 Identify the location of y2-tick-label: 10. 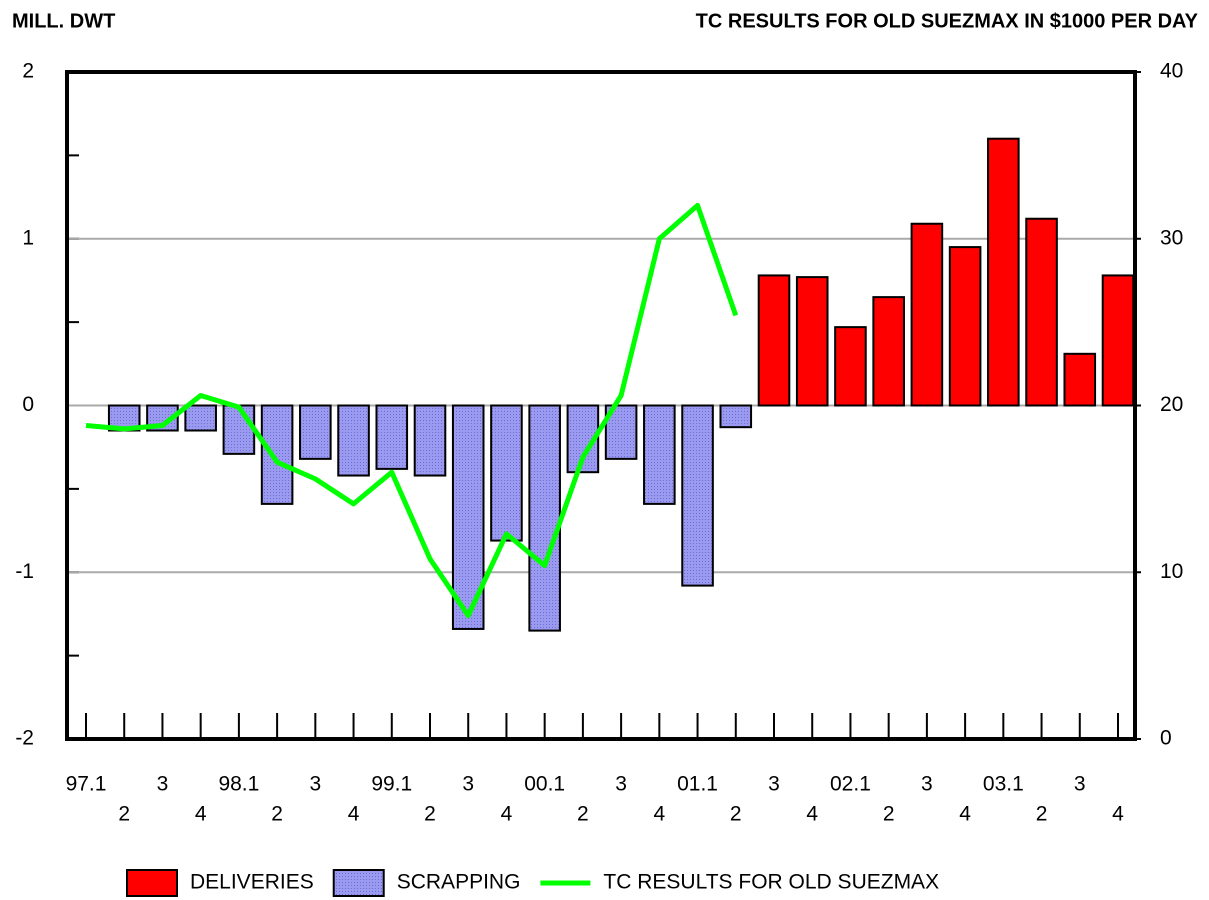
(1171, 571).